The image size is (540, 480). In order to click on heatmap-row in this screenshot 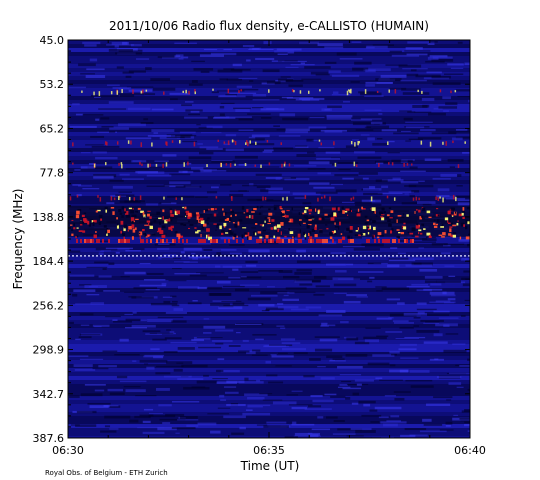, I will do `click(269, 66)`.